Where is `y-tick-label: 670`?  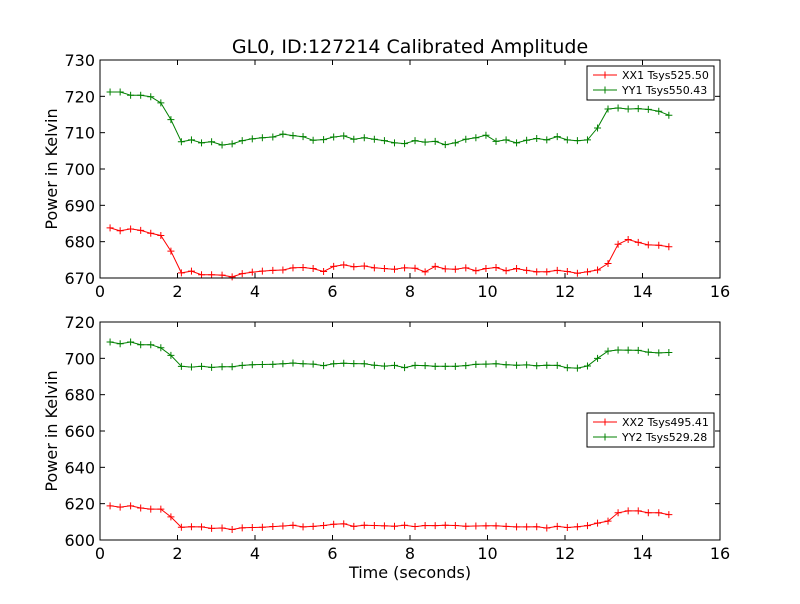
y-tick-label: 670 is located at coordinates (79, 278).